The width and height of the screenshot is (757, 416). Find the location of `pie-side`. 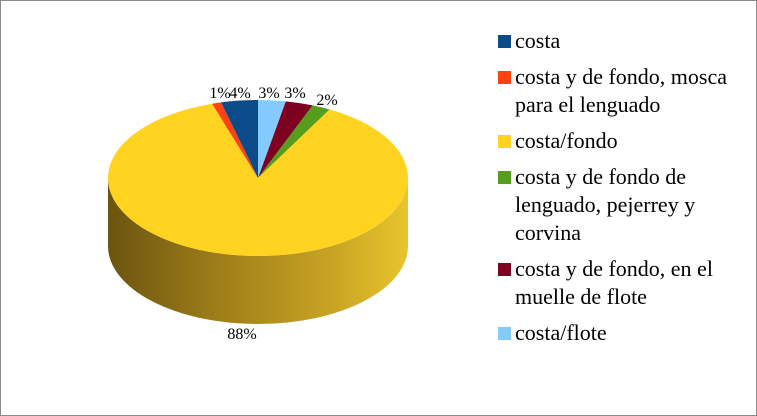

pie-side is located at coordinates (258, 251).